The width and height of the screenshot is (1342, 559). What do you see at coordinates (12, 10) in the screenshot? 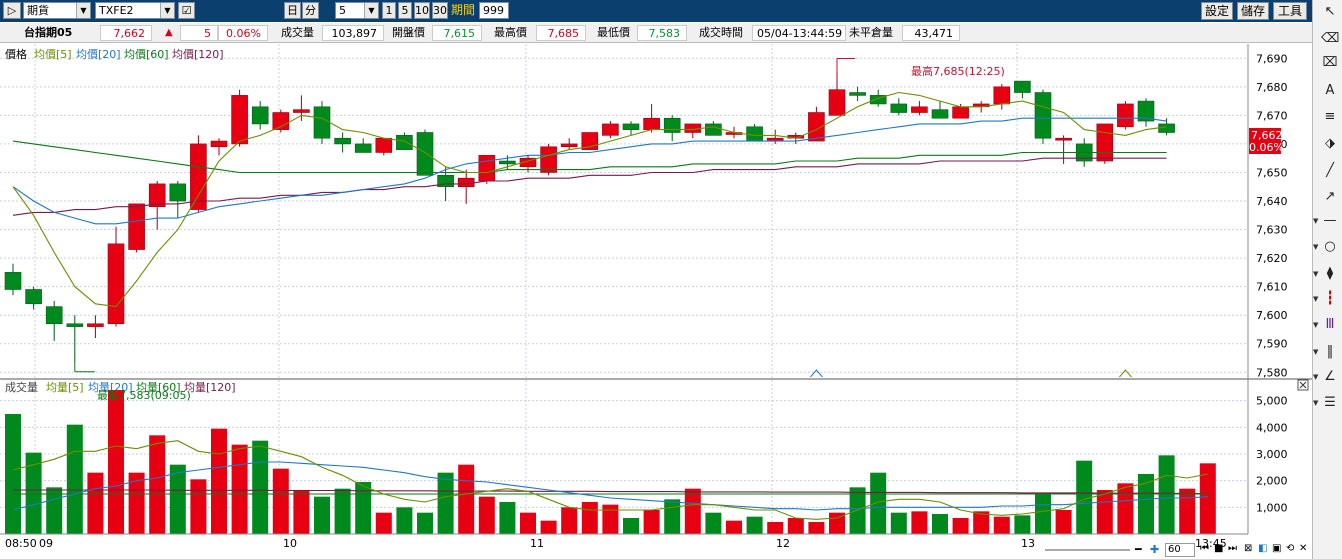
I see `play-button: ▷` at bounding box center [12, 10].